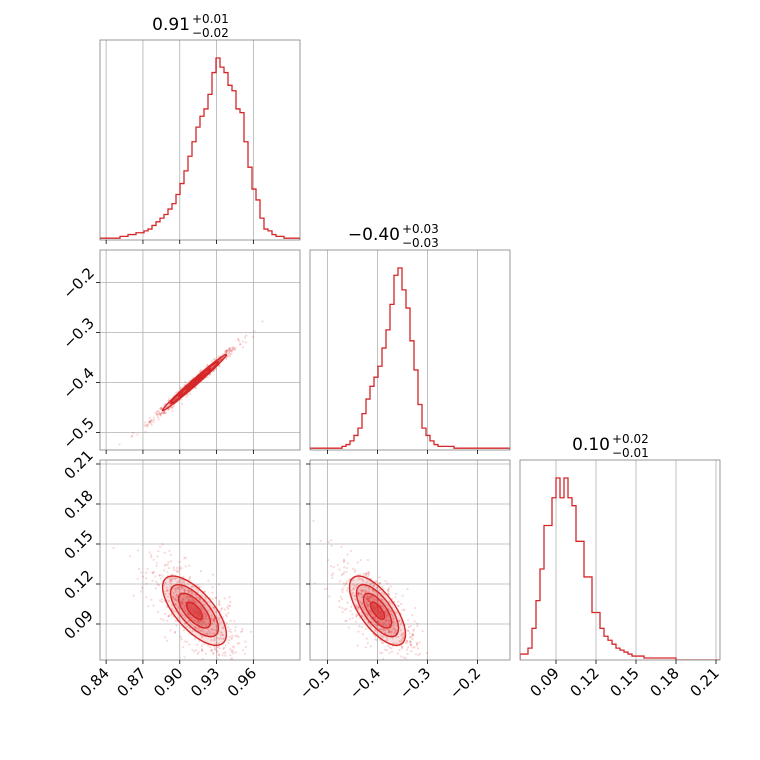  What do you see at coordinates (544, 682) in the screenshot?
I see `x-tick-label: 0.09` at bounding box center [544, 682].